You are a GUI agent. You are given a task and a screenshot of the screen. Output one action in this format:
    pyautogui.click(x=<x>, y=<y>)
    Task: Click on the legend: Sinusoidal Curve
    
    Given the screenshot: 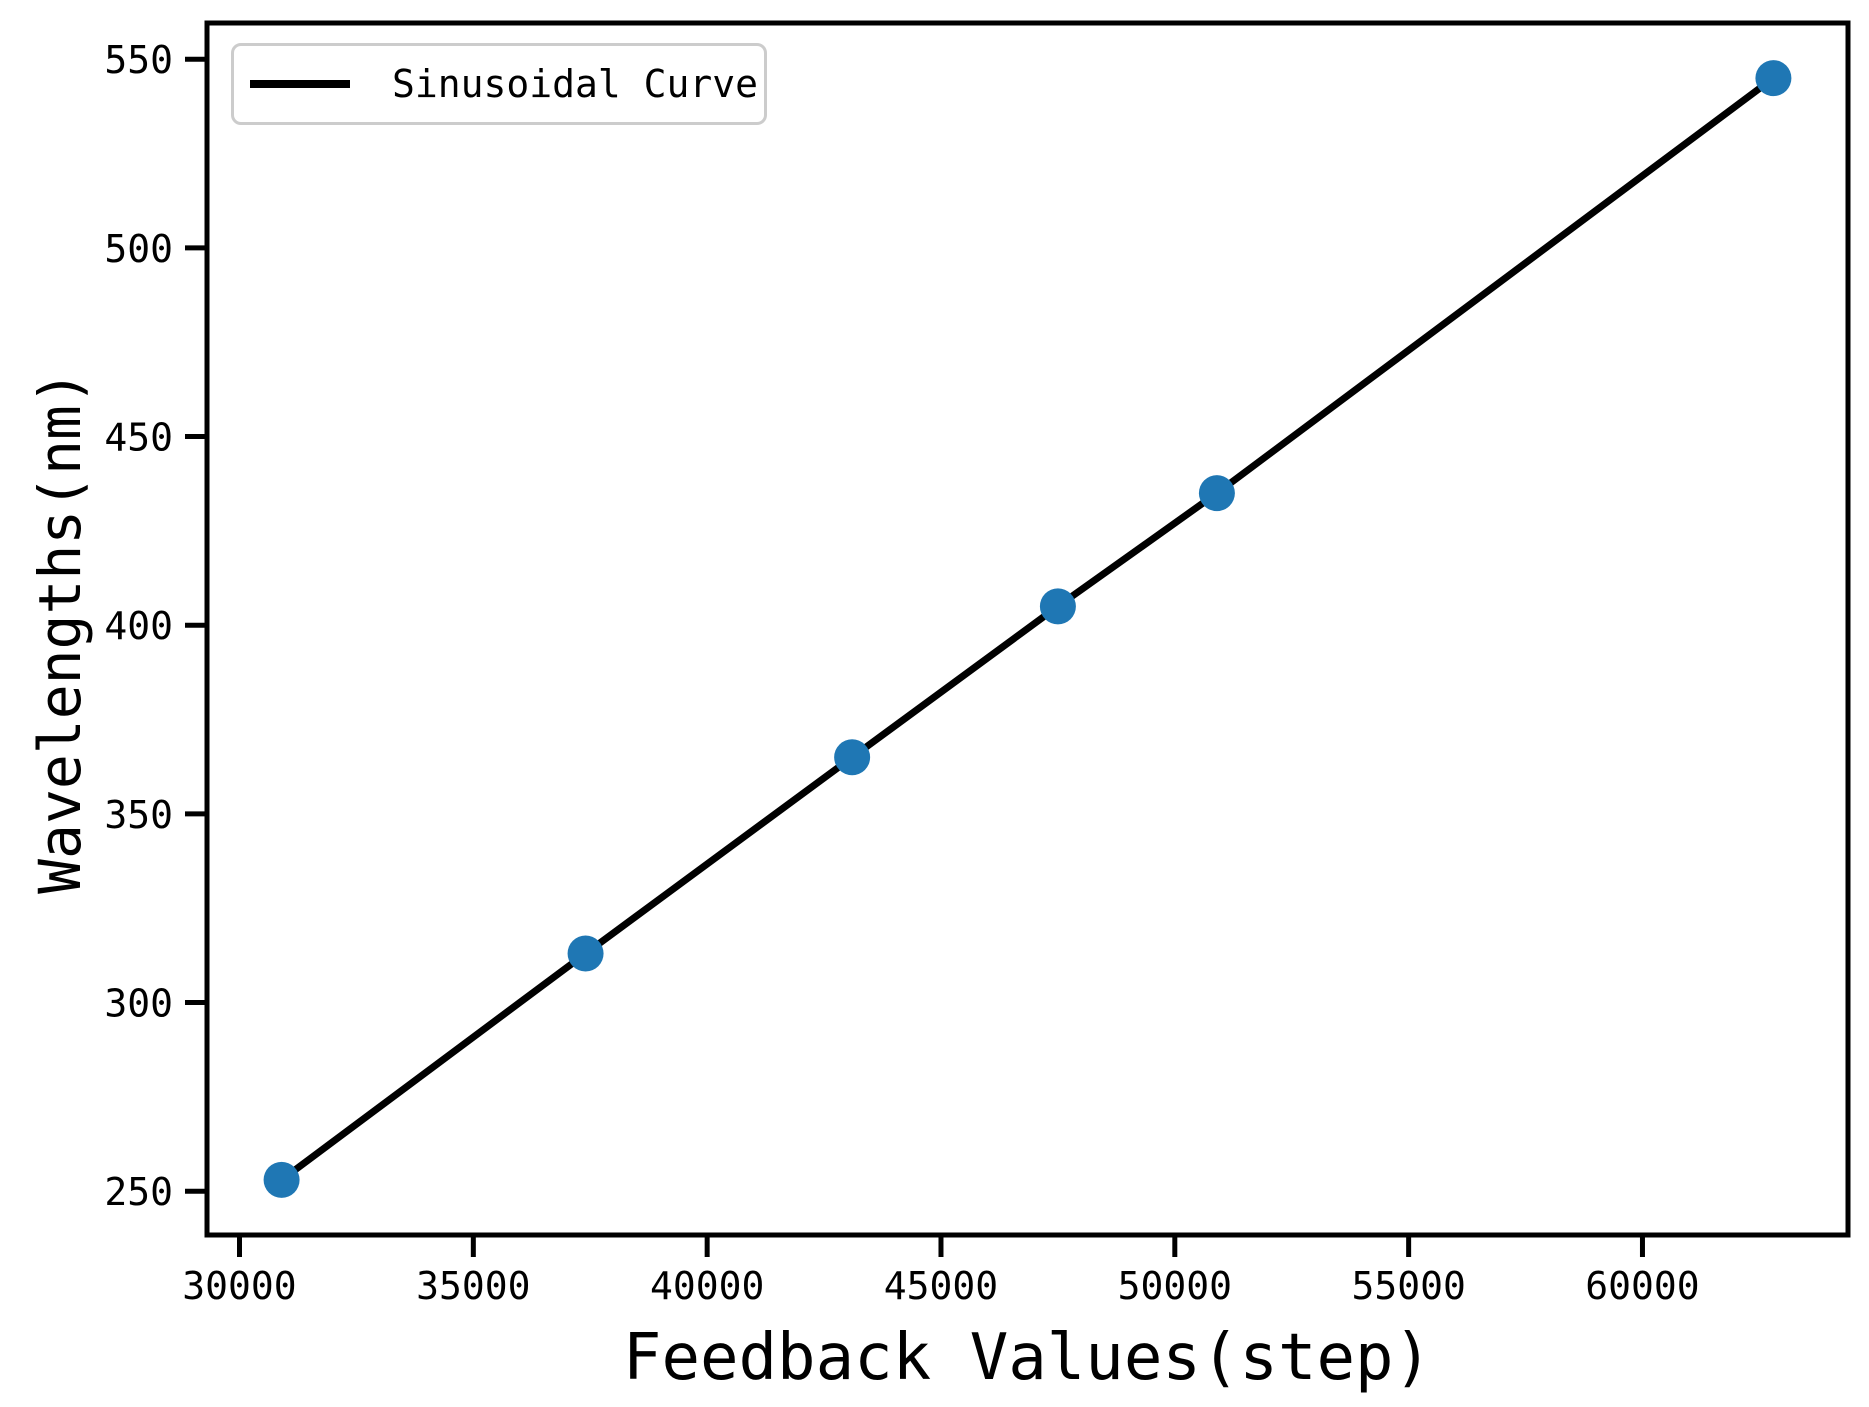 What is the action you would take?
    pyautogui.click(x=499, y=84)
    